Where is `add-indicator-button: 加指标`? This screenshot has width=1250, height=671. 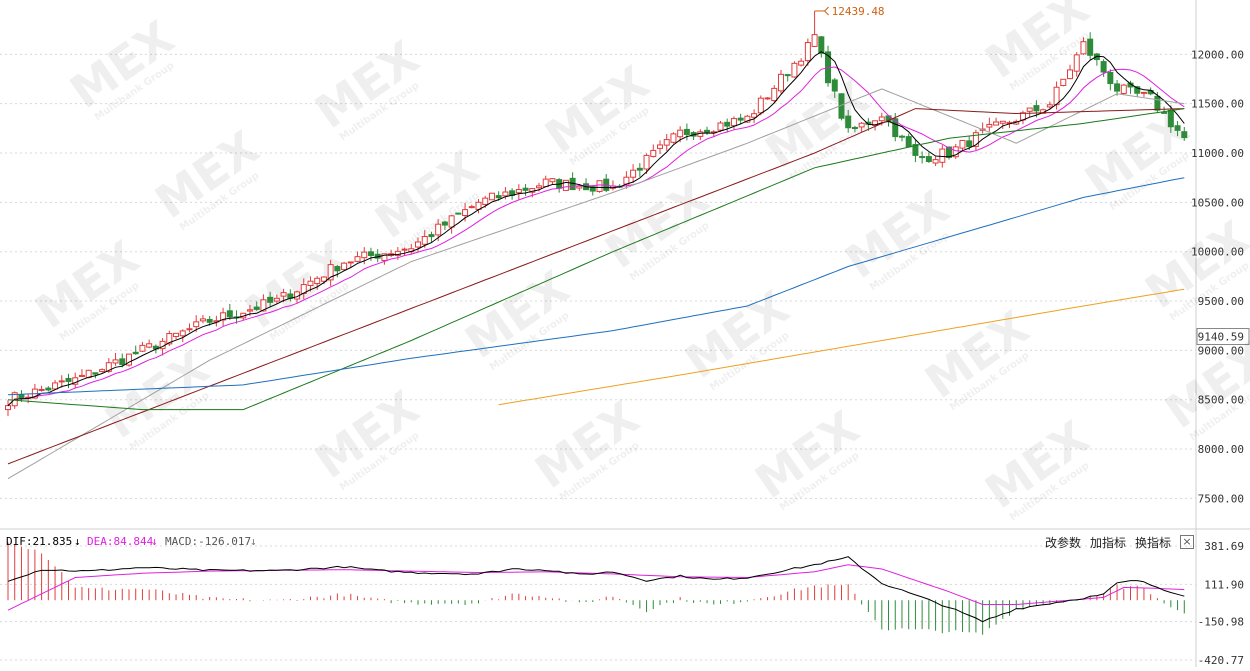 add-indicator-button: 加指标 is located at coordinates (1108, 543).